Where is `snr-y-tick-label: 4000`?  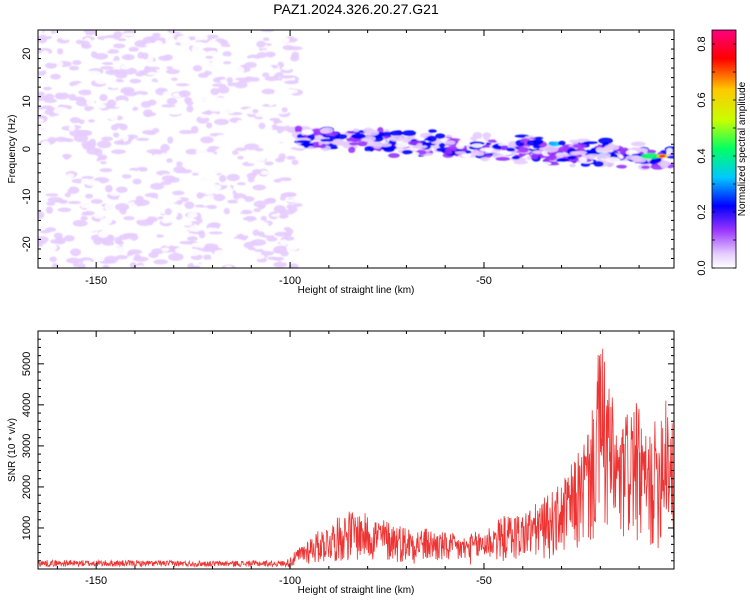
snr-y-tick-label: 4000 is located at coordinates (27, 405).